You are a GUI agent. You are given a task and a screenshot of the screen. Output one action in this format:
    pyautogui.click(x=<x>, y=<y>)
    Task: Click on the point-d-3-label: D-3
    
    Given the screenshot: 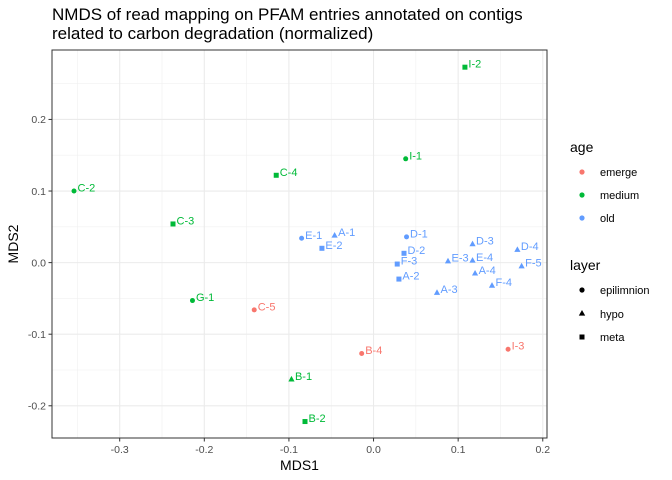 What is the action you would take?
    pyautogui.click(x=485, y=242)
    